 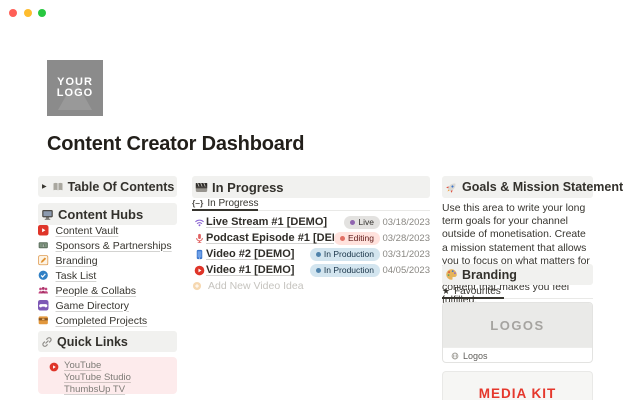 What do you see at coordinates (92, 305) in the screenshot?
I see `sidebar-item-label: Game Directory` at bounding box center [92, 305].